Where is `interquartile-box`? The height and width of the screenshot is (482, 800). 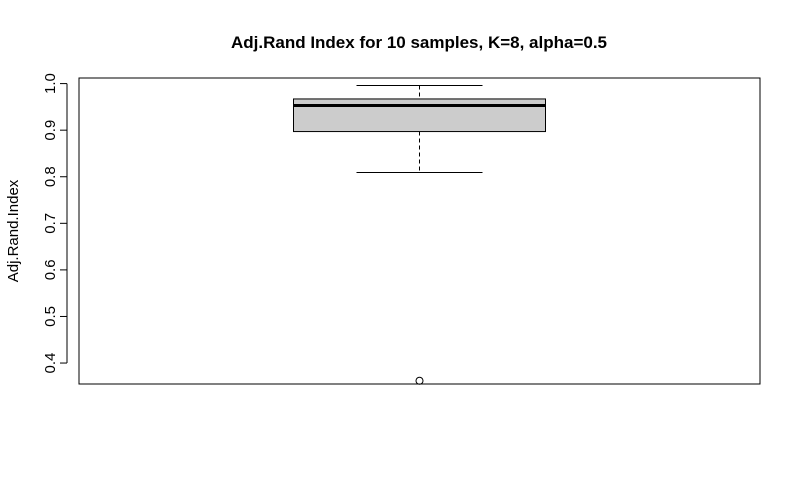 interquartile-box is located at coordinates (419, 115).